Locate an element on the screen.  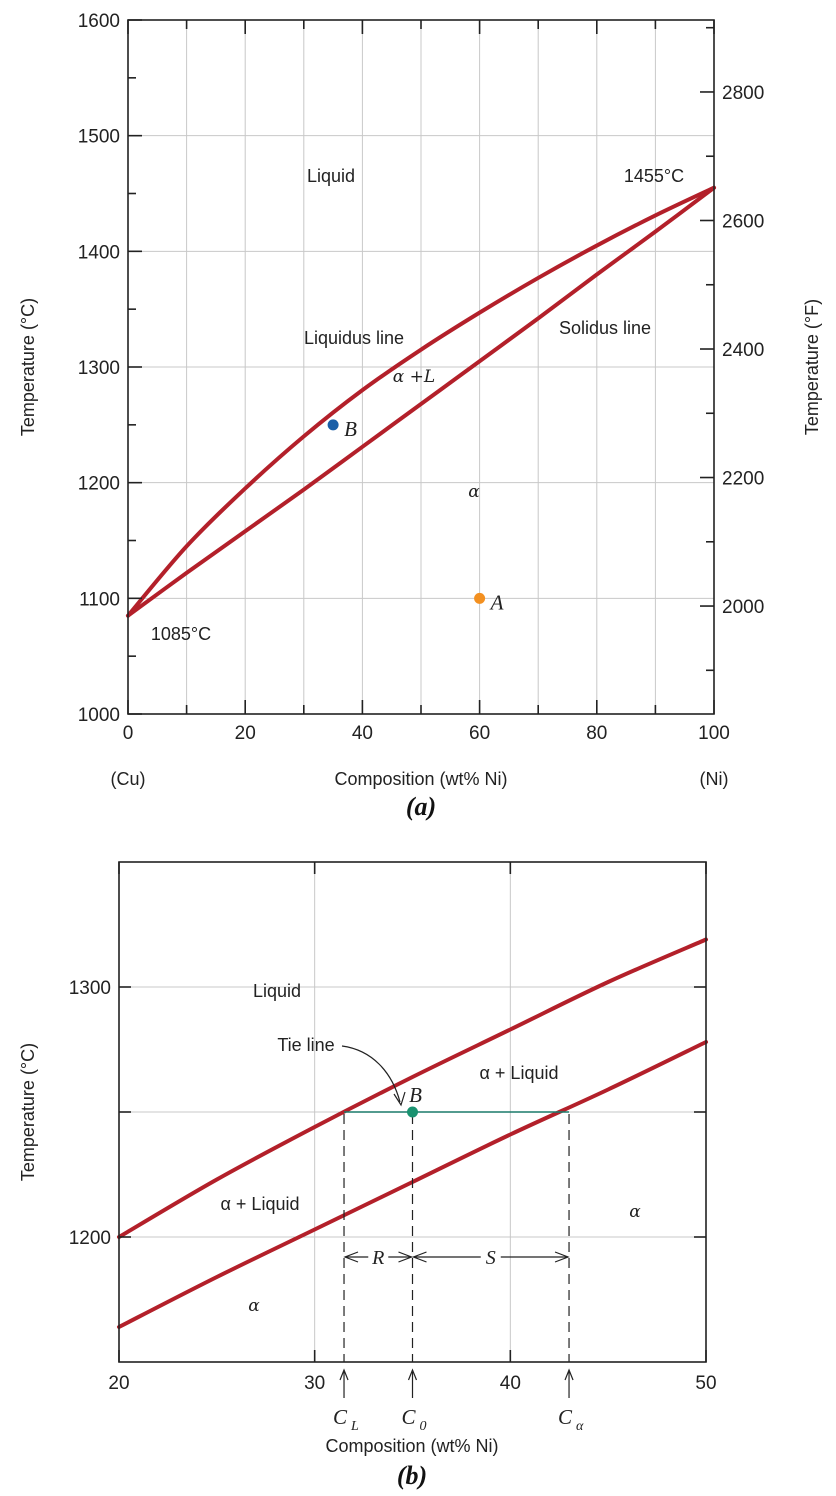
label-solidus-line: Solidus line is located at coordinates (605, 328).